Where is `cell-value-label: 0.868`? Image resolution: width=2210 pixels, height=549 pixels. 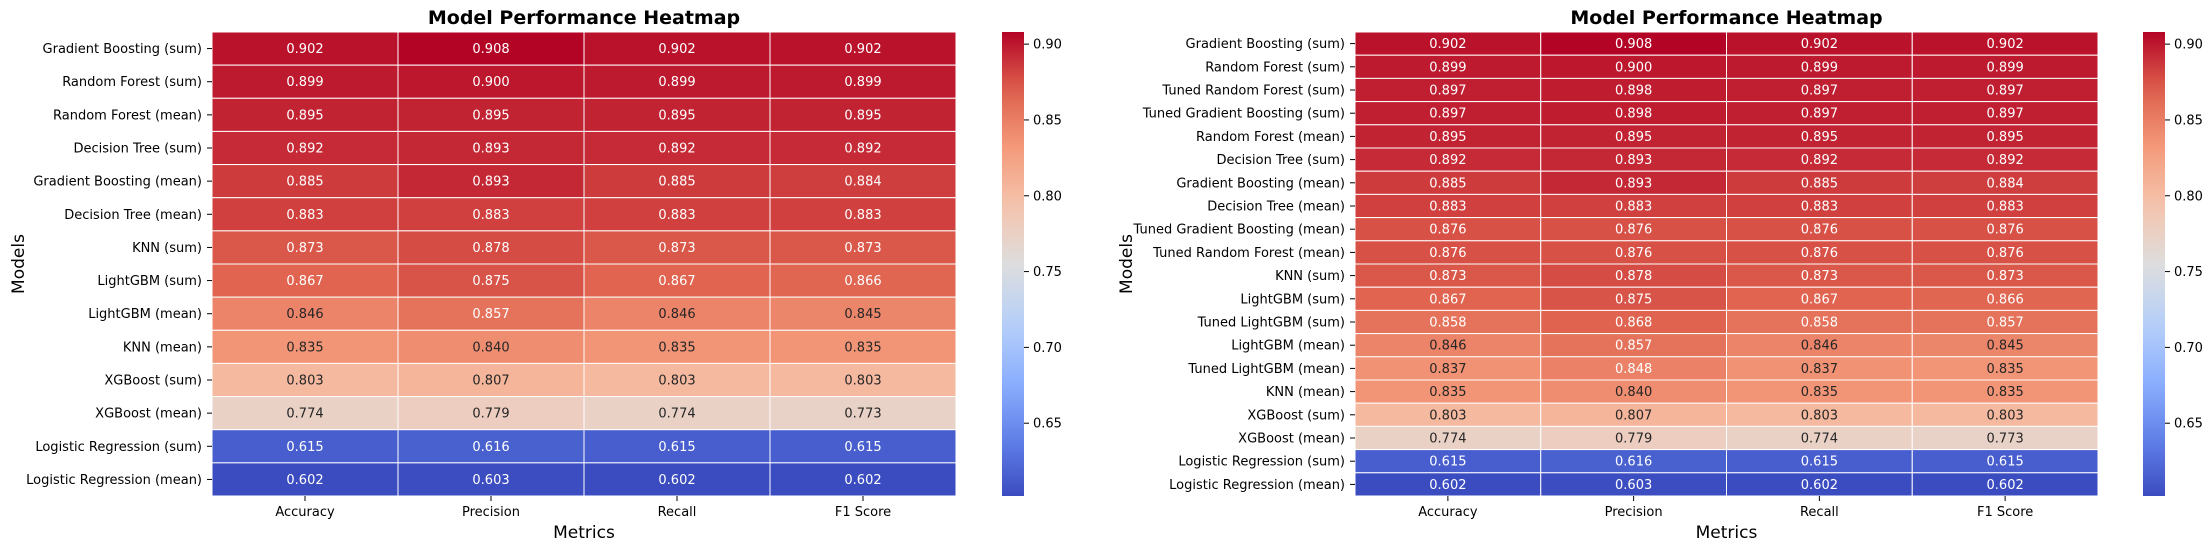
cell-value-label: 0.868 is located at coordinates (1633, 323).